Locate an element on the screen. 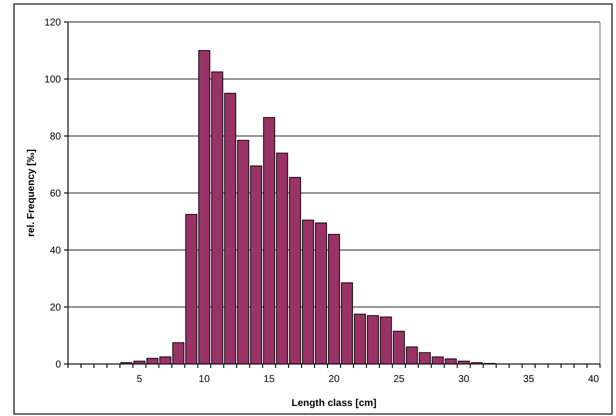 The height and width of the screenshot is (416, 616). x-tick-label: 30 is located at coordinates (464, 379).